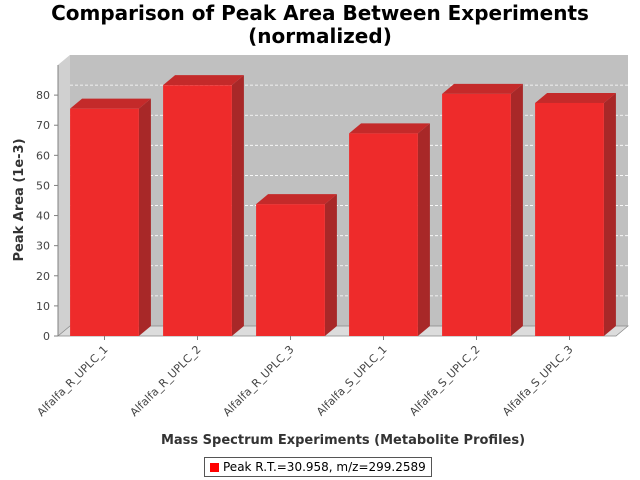  What do you see at coordinates (320, 36) in the screenshot?
I see `chart-title-line-2: (normalized)` at bounding box center [320, 36].